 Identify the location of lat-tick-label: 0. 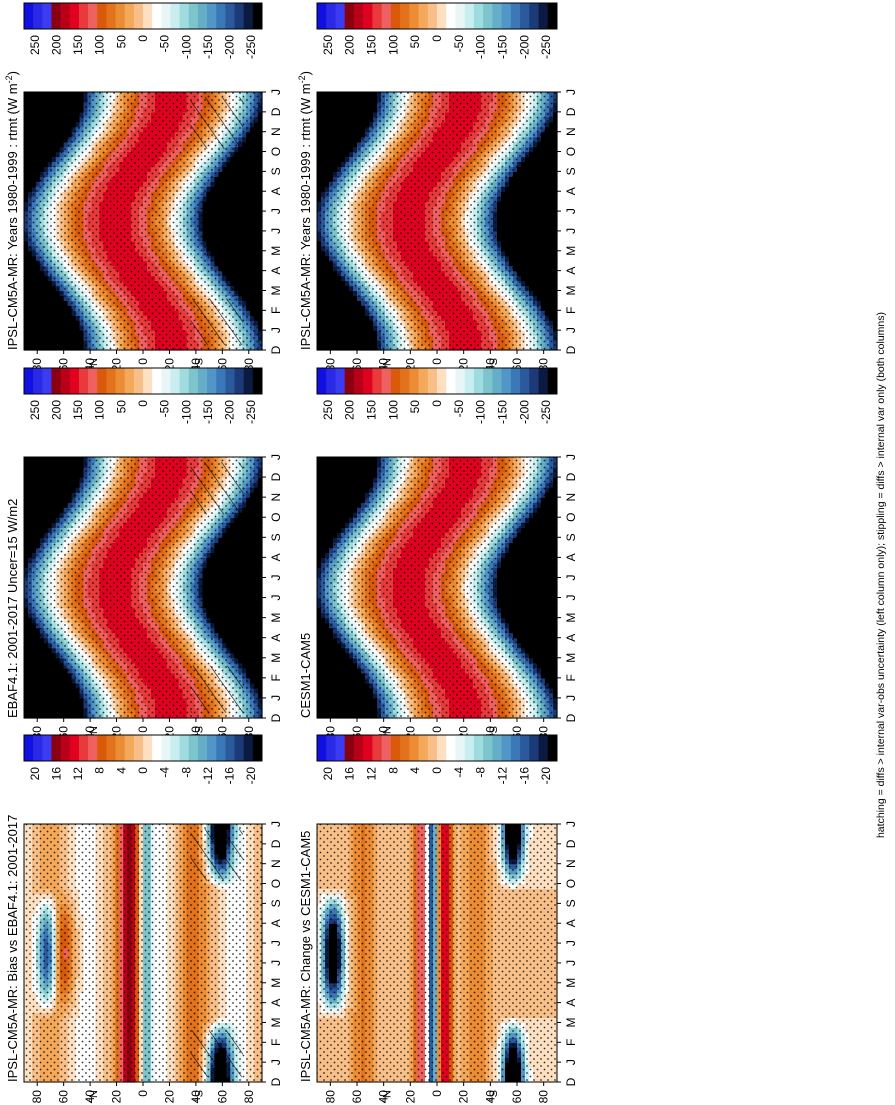
(143, 729).